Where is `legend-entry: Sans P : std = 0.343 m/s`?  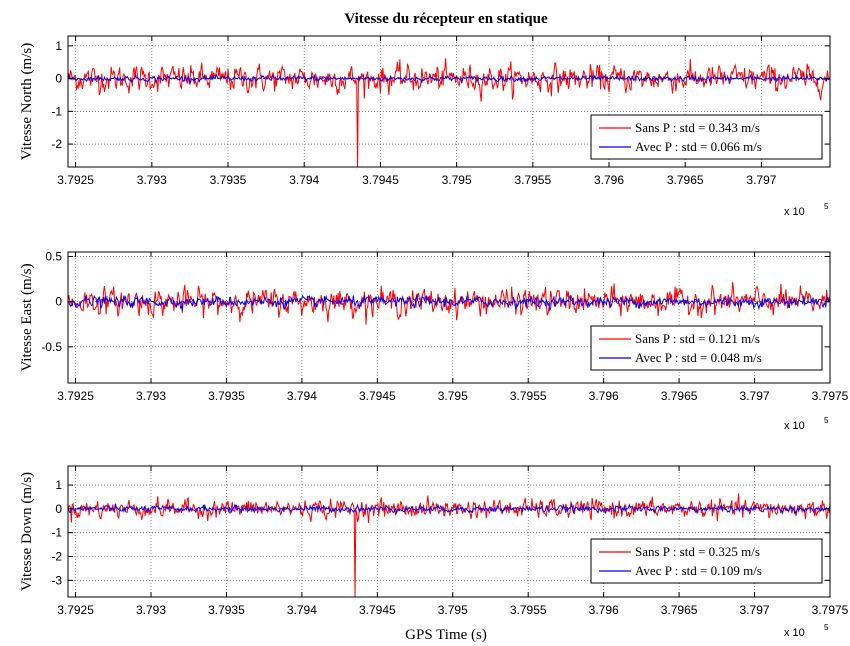
legend-entry: Sans P : std = 0.343 m/s is located at coordinates (697, 127).